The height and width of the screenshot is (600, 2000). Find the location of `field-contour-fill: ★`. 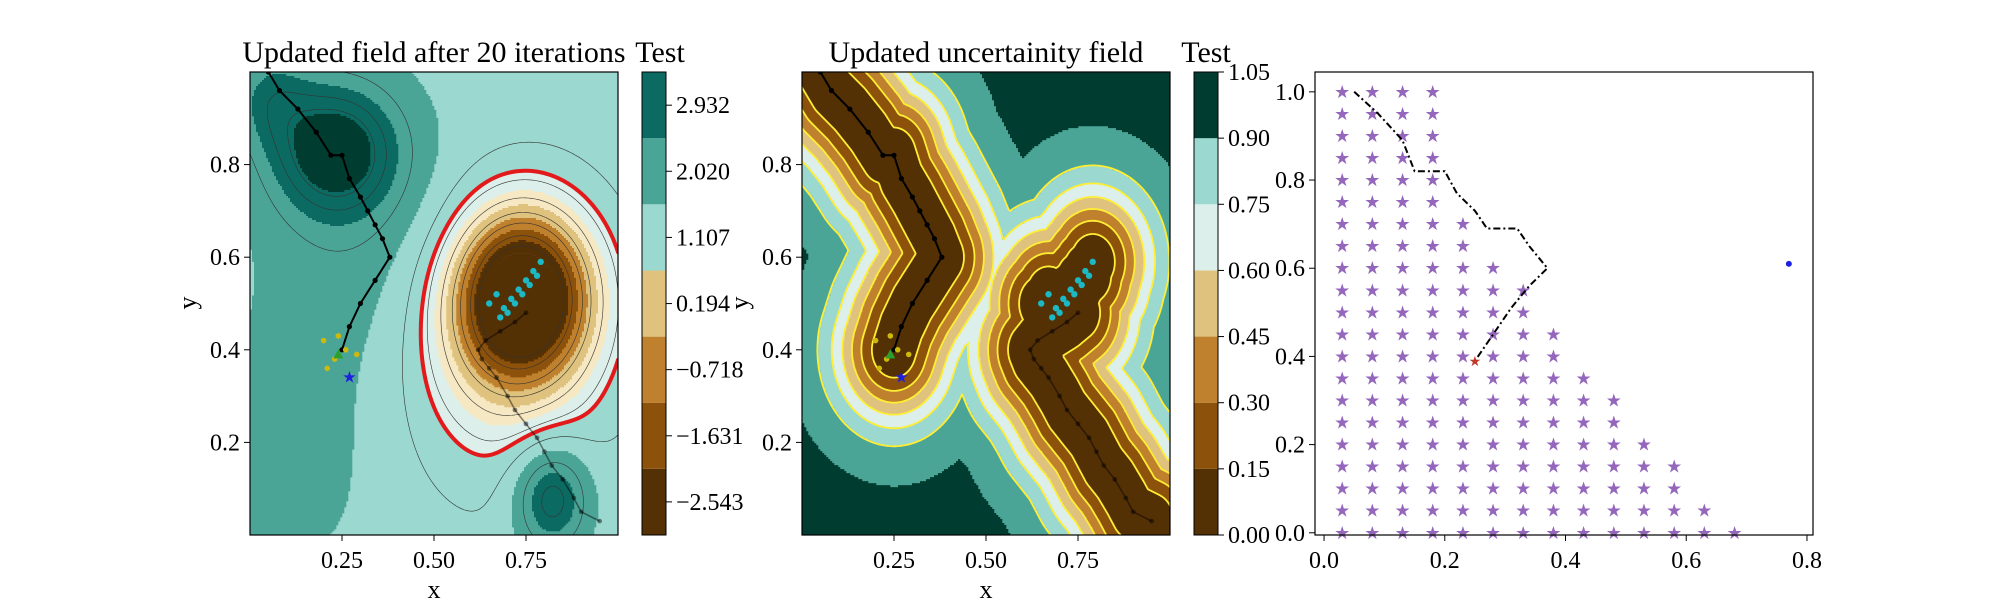

field-contour-fill: ★ is located at coordinates (434, 302).